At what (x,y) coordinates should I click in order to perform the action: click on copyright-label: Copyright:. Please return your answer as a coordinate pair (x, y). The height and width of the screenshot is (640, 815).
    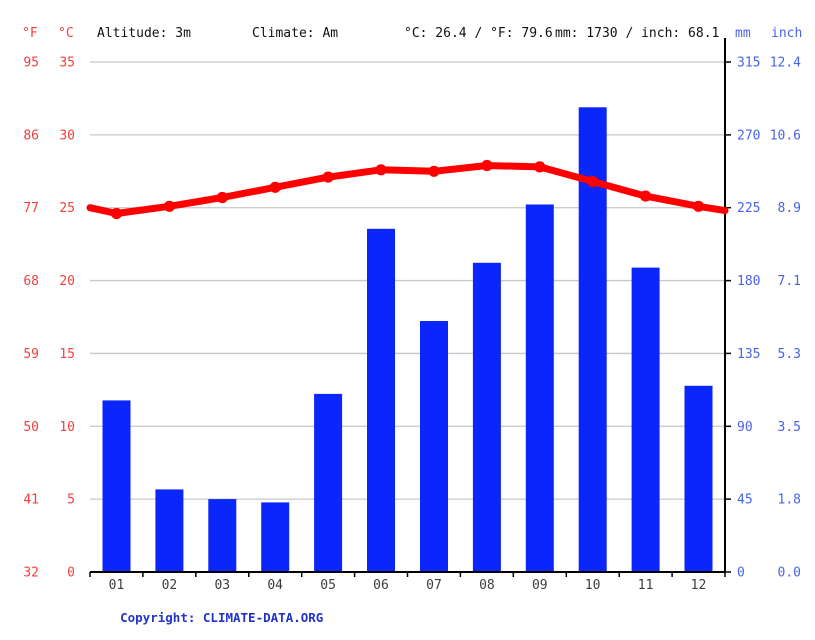
    Looking at the image, I should click on (161, 617).